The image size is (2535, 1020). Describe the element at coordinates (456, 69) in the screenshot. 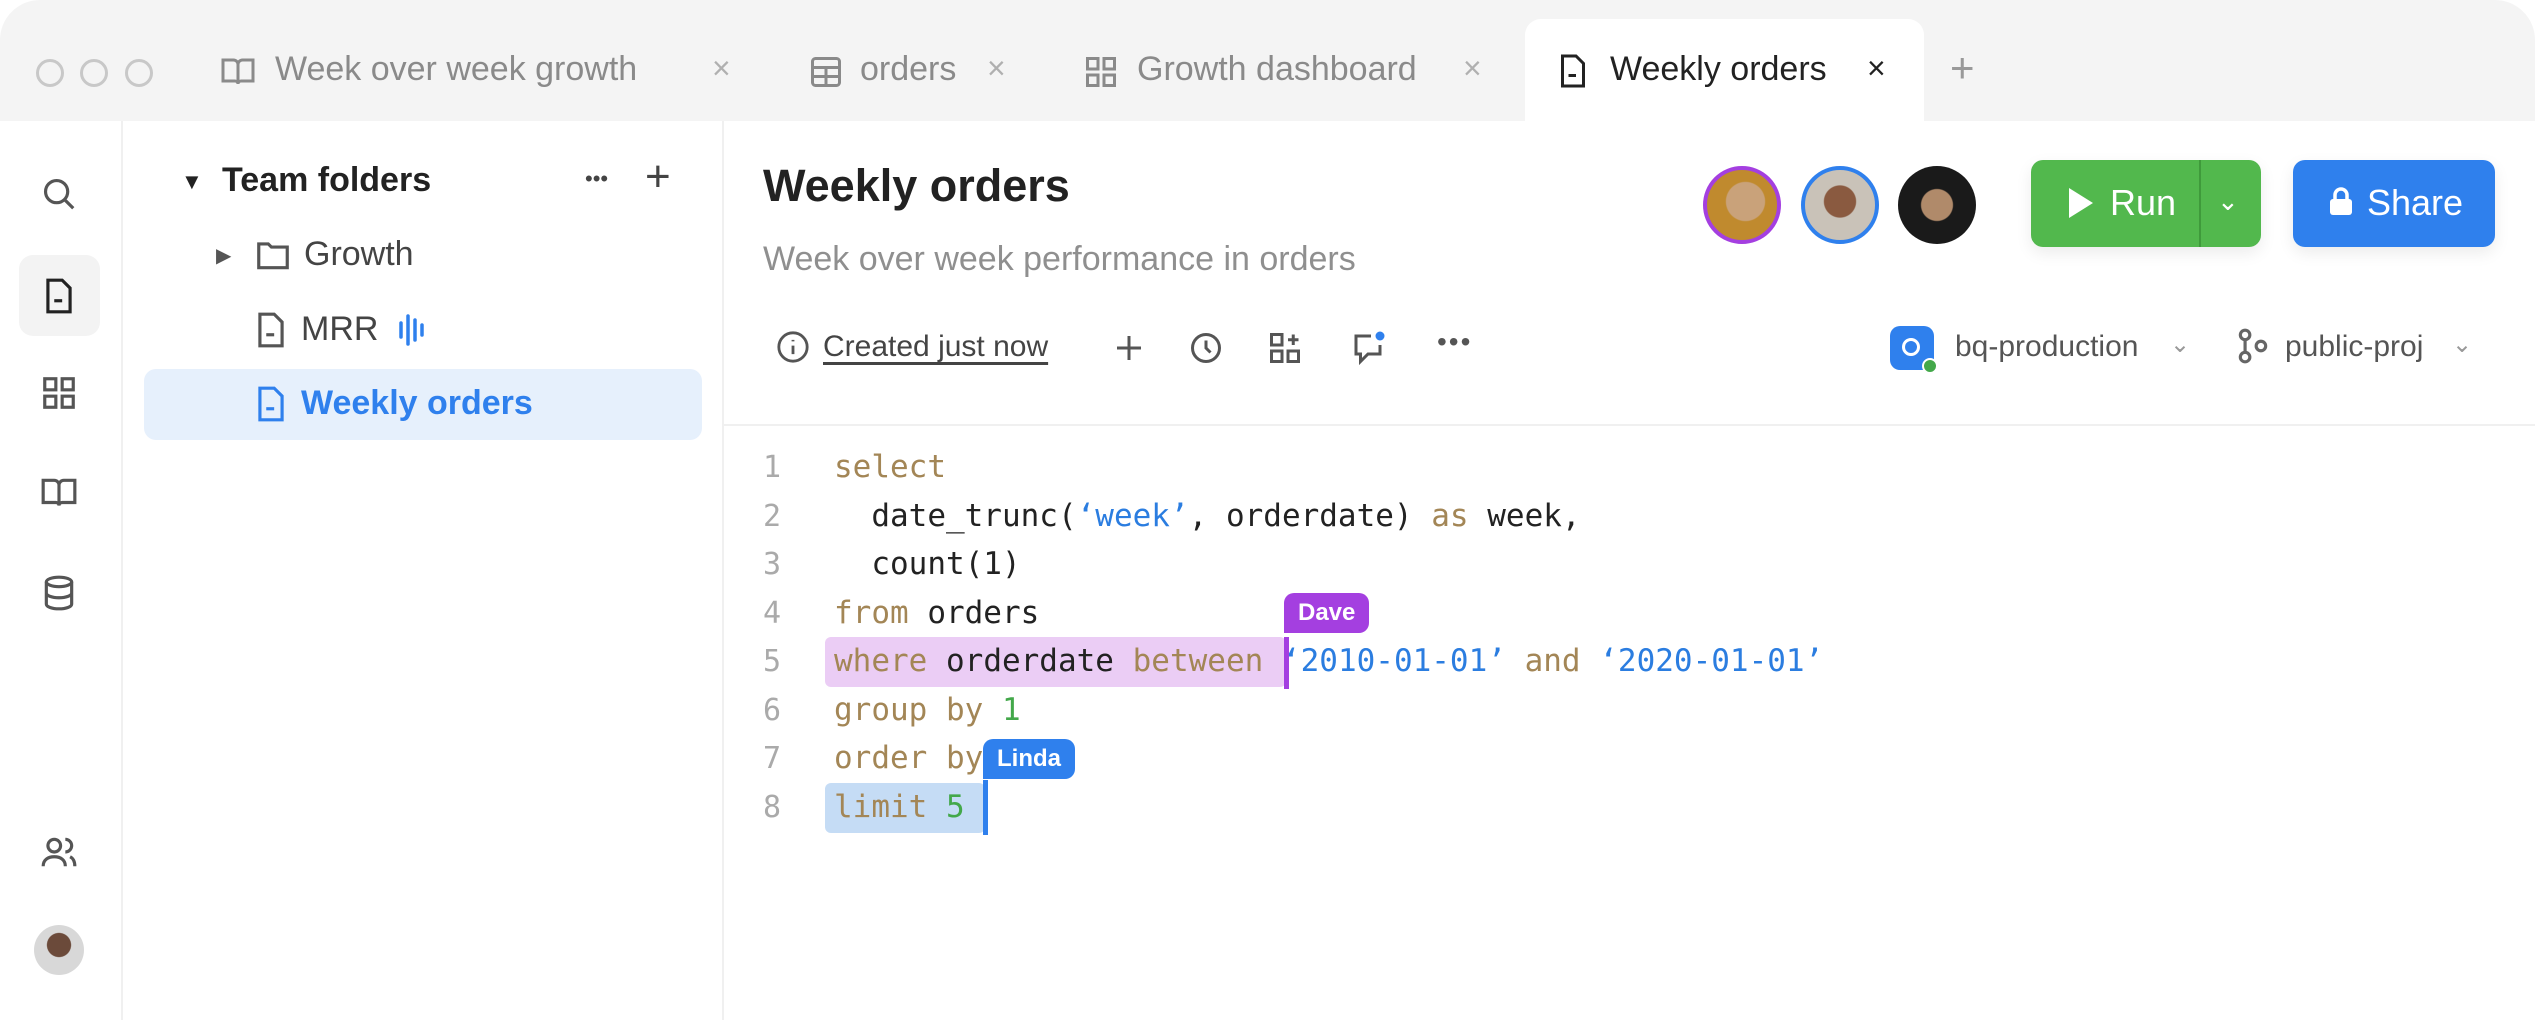

I see `tab-week-over-week-growth: Week over week growth` at that location.